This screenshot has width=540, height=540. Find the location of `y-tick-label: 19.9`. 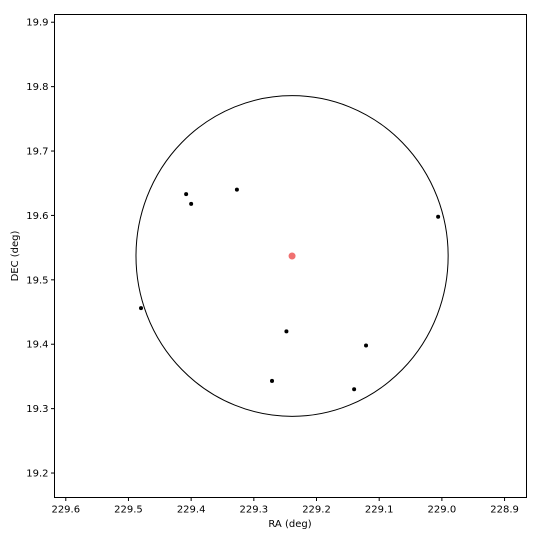

y-tick-label: 19.9 is located at coordinates (37, 23).